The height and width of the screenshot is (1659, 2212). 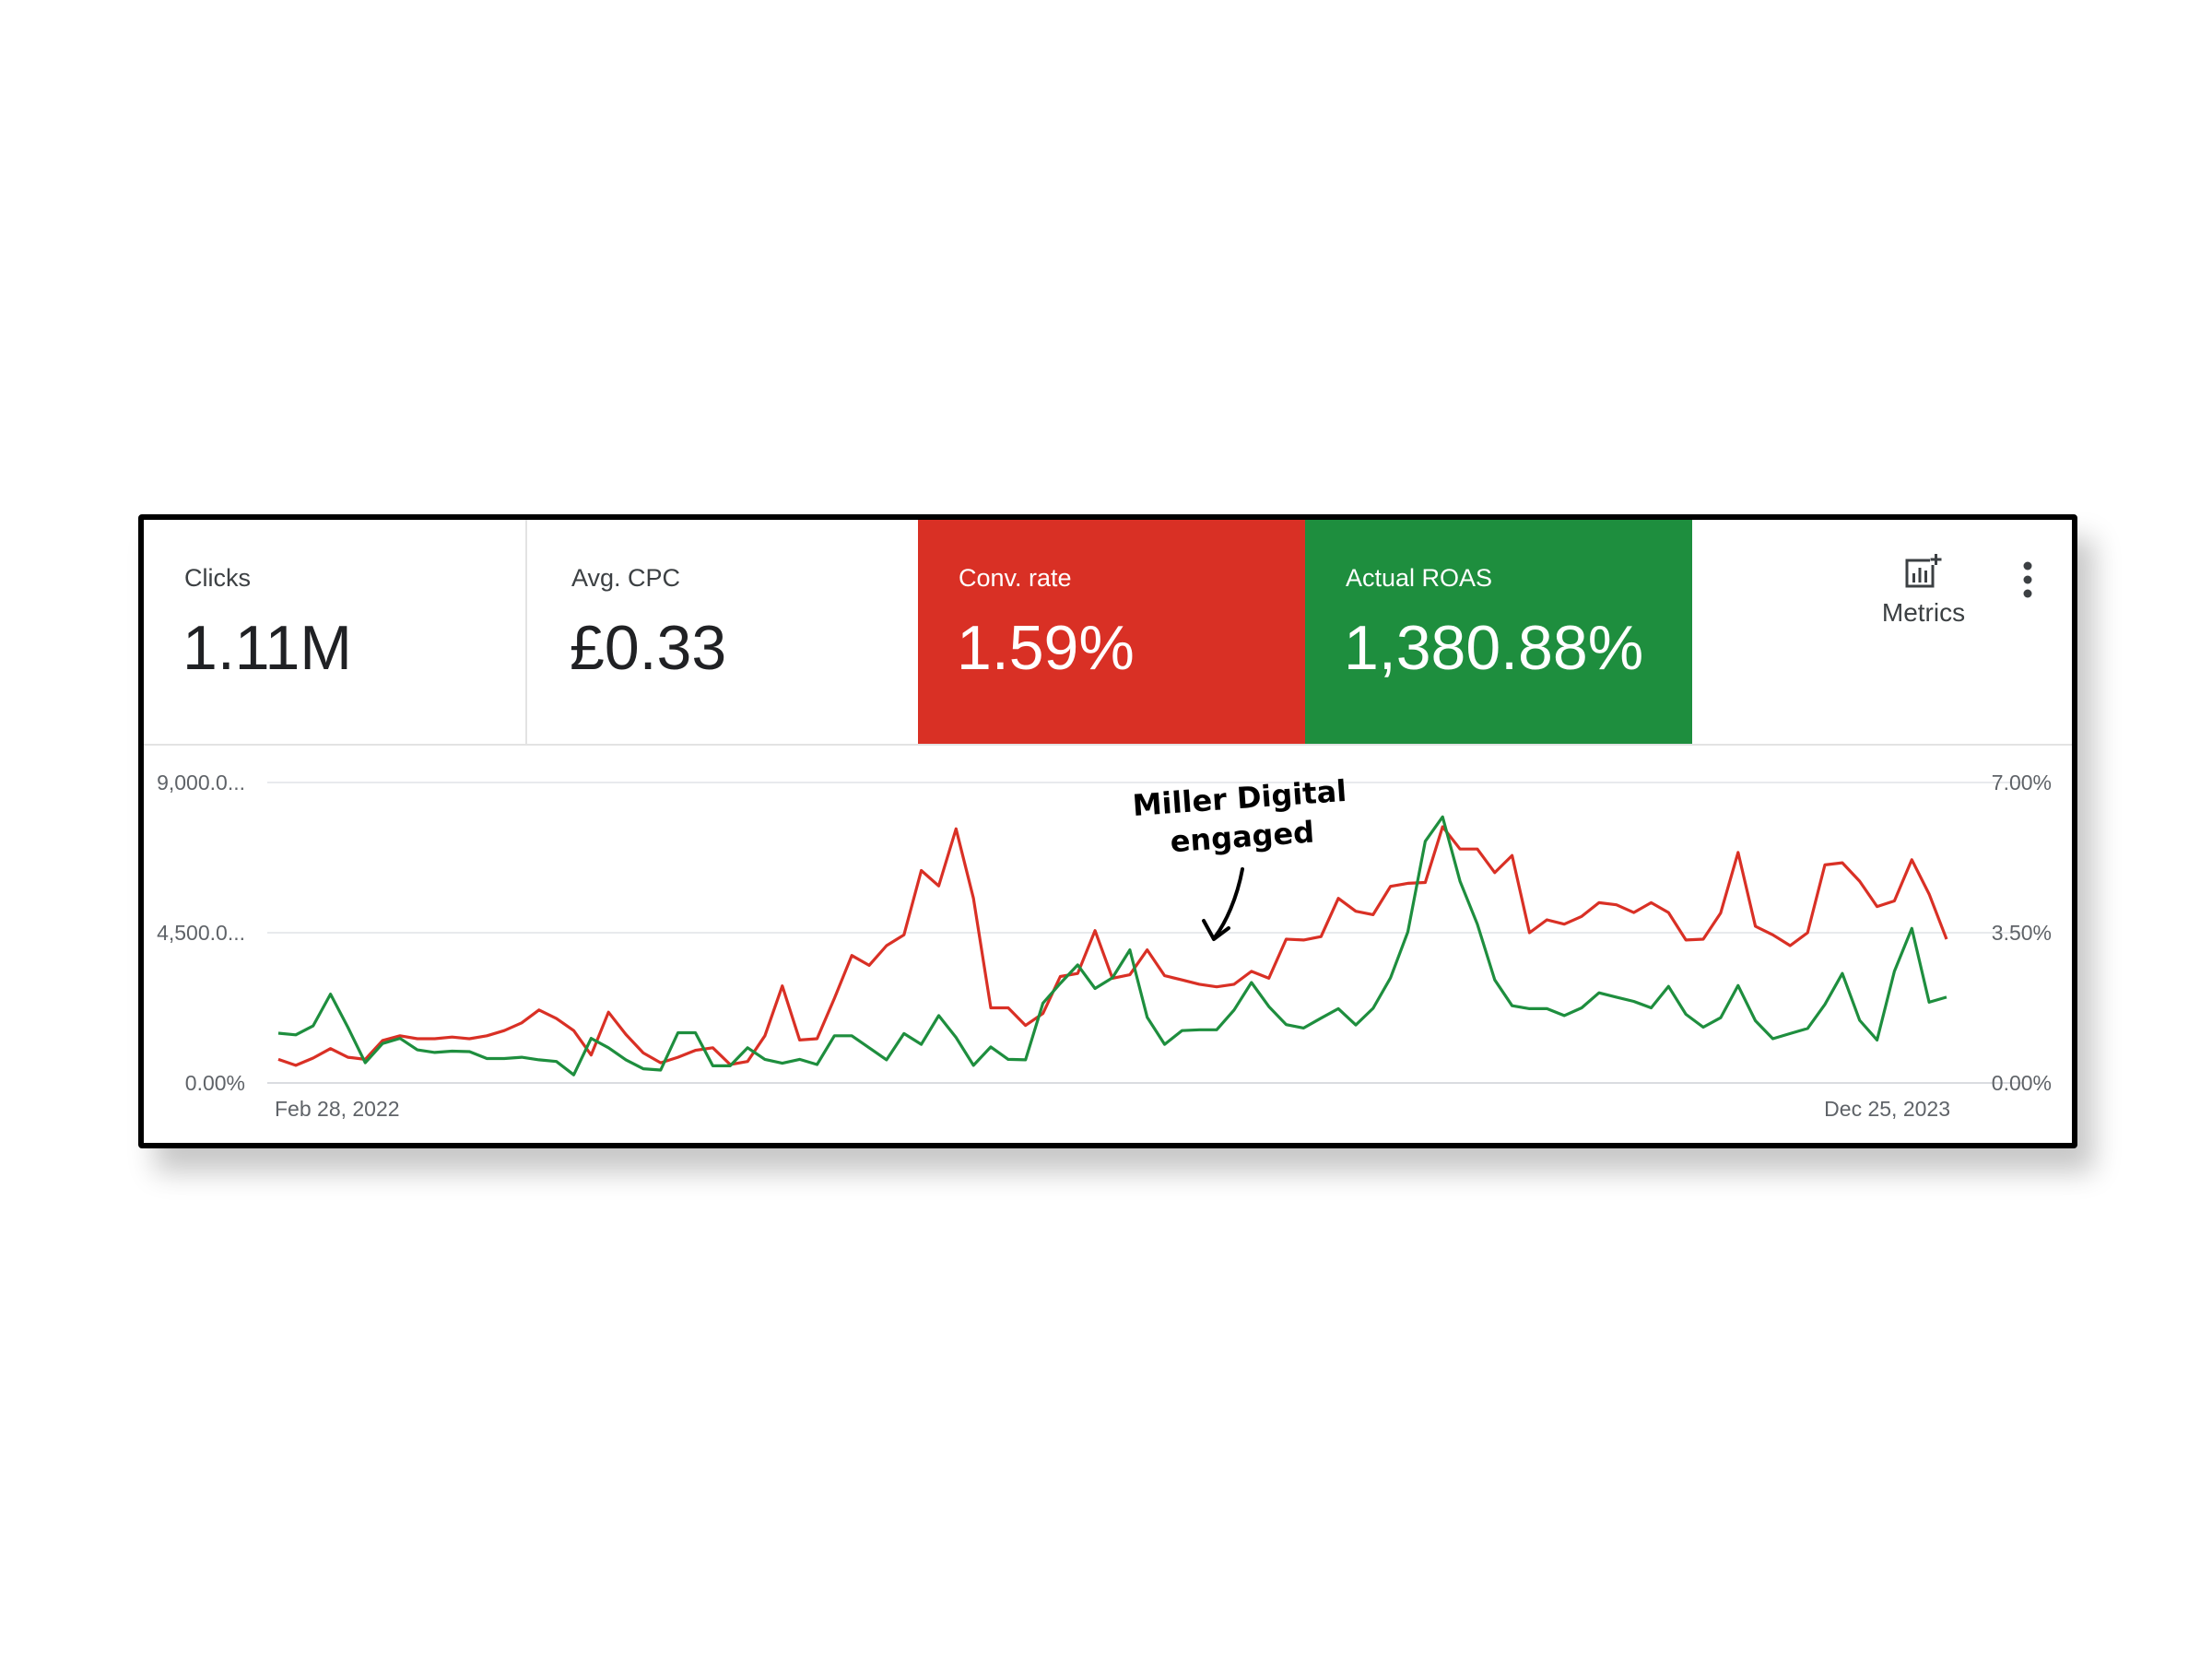 I want to click on conv-rate-series-line, so click(x=1112, y=946).